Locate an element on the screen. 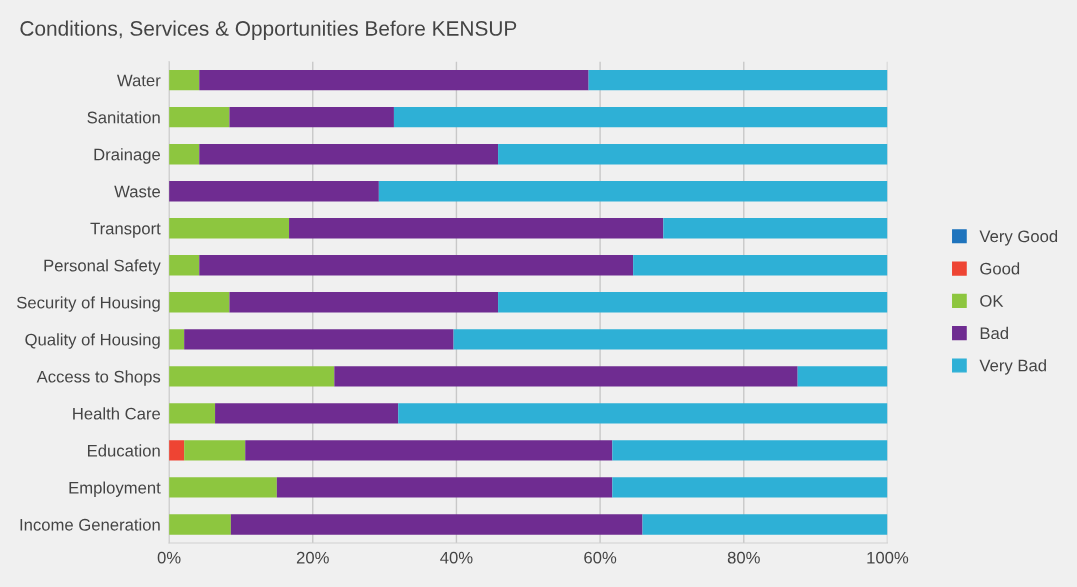 The height and width of the screenshot is (587, 1077). y-tick-label: Security of Housing is located at coordinates (88, 304).